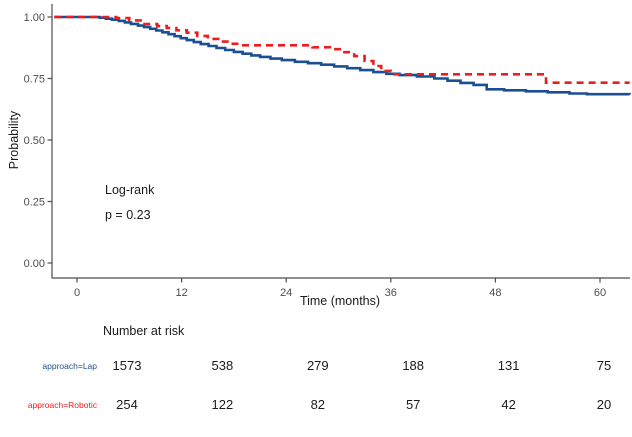  Describe the element at coordinates (77, 293) in the screenshot. I see `x-tick-label: 0` at that location.